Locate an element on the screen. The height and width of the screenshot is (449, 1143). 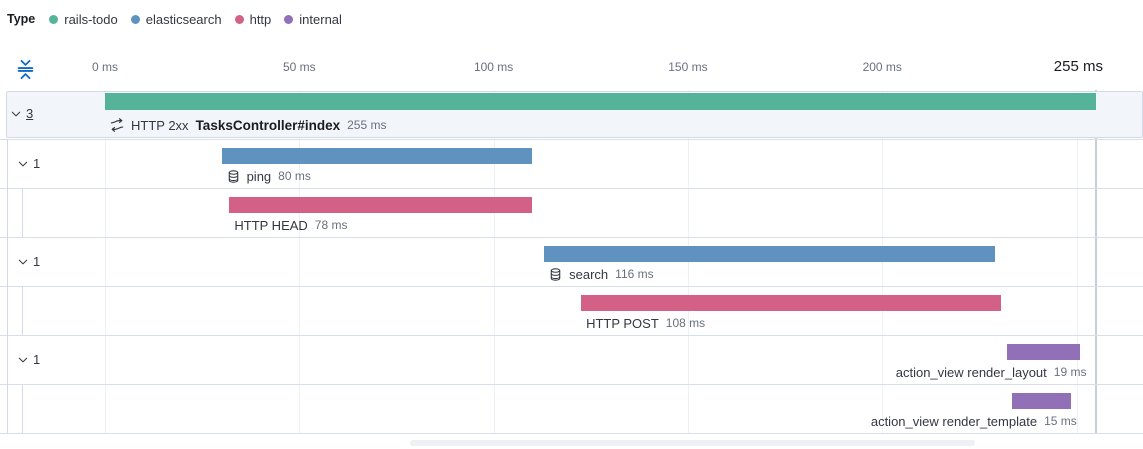
legend-item: elasticsearch is located at coordinates (176, 19).